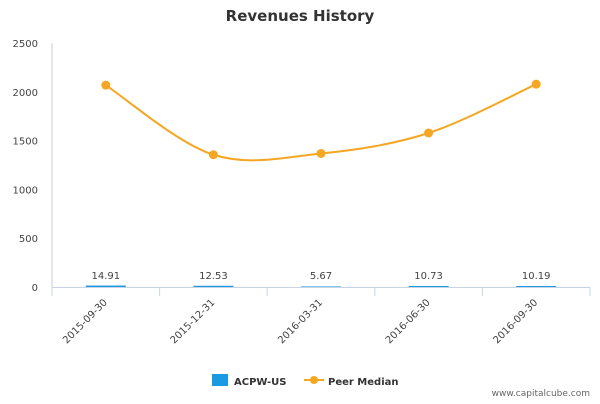 The width and height of the screenshot is (600, 404). Describe the element at coordinates (300, 321) in the screenshot. I see `x-tick-label: 2016-03-31` at that location.